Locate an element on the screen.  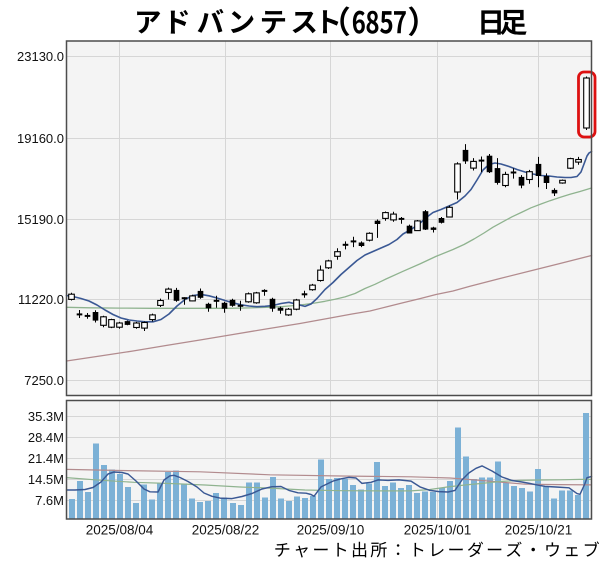
svg-text: 21.4M is located at coordinates (46, 458).